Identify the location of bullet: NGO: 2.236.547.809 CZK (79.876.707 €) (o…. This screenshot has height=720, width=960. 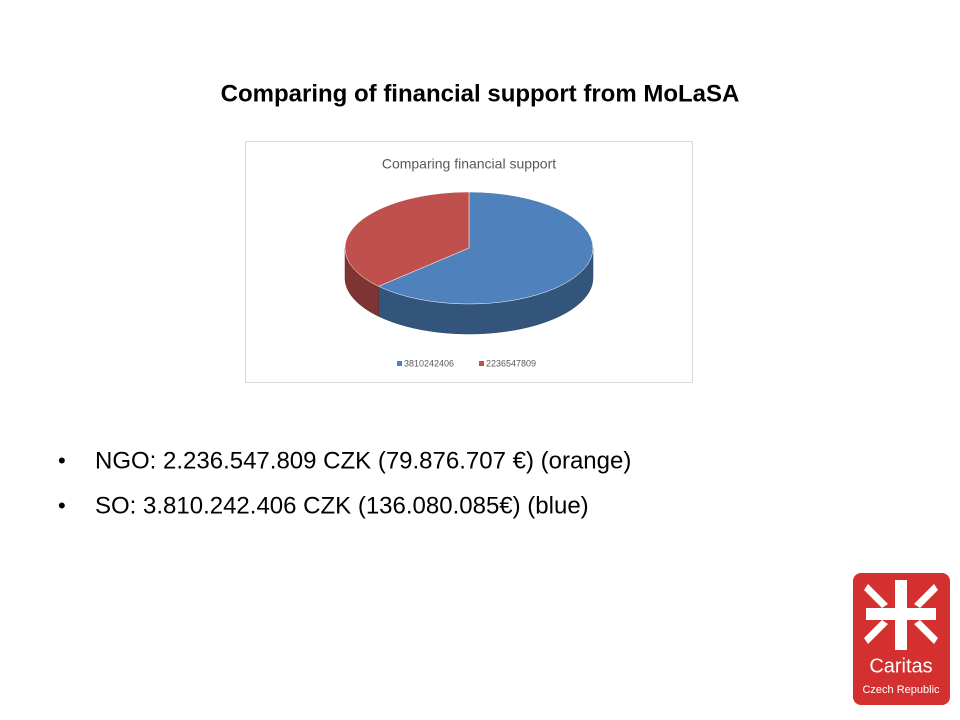
(363, 460).